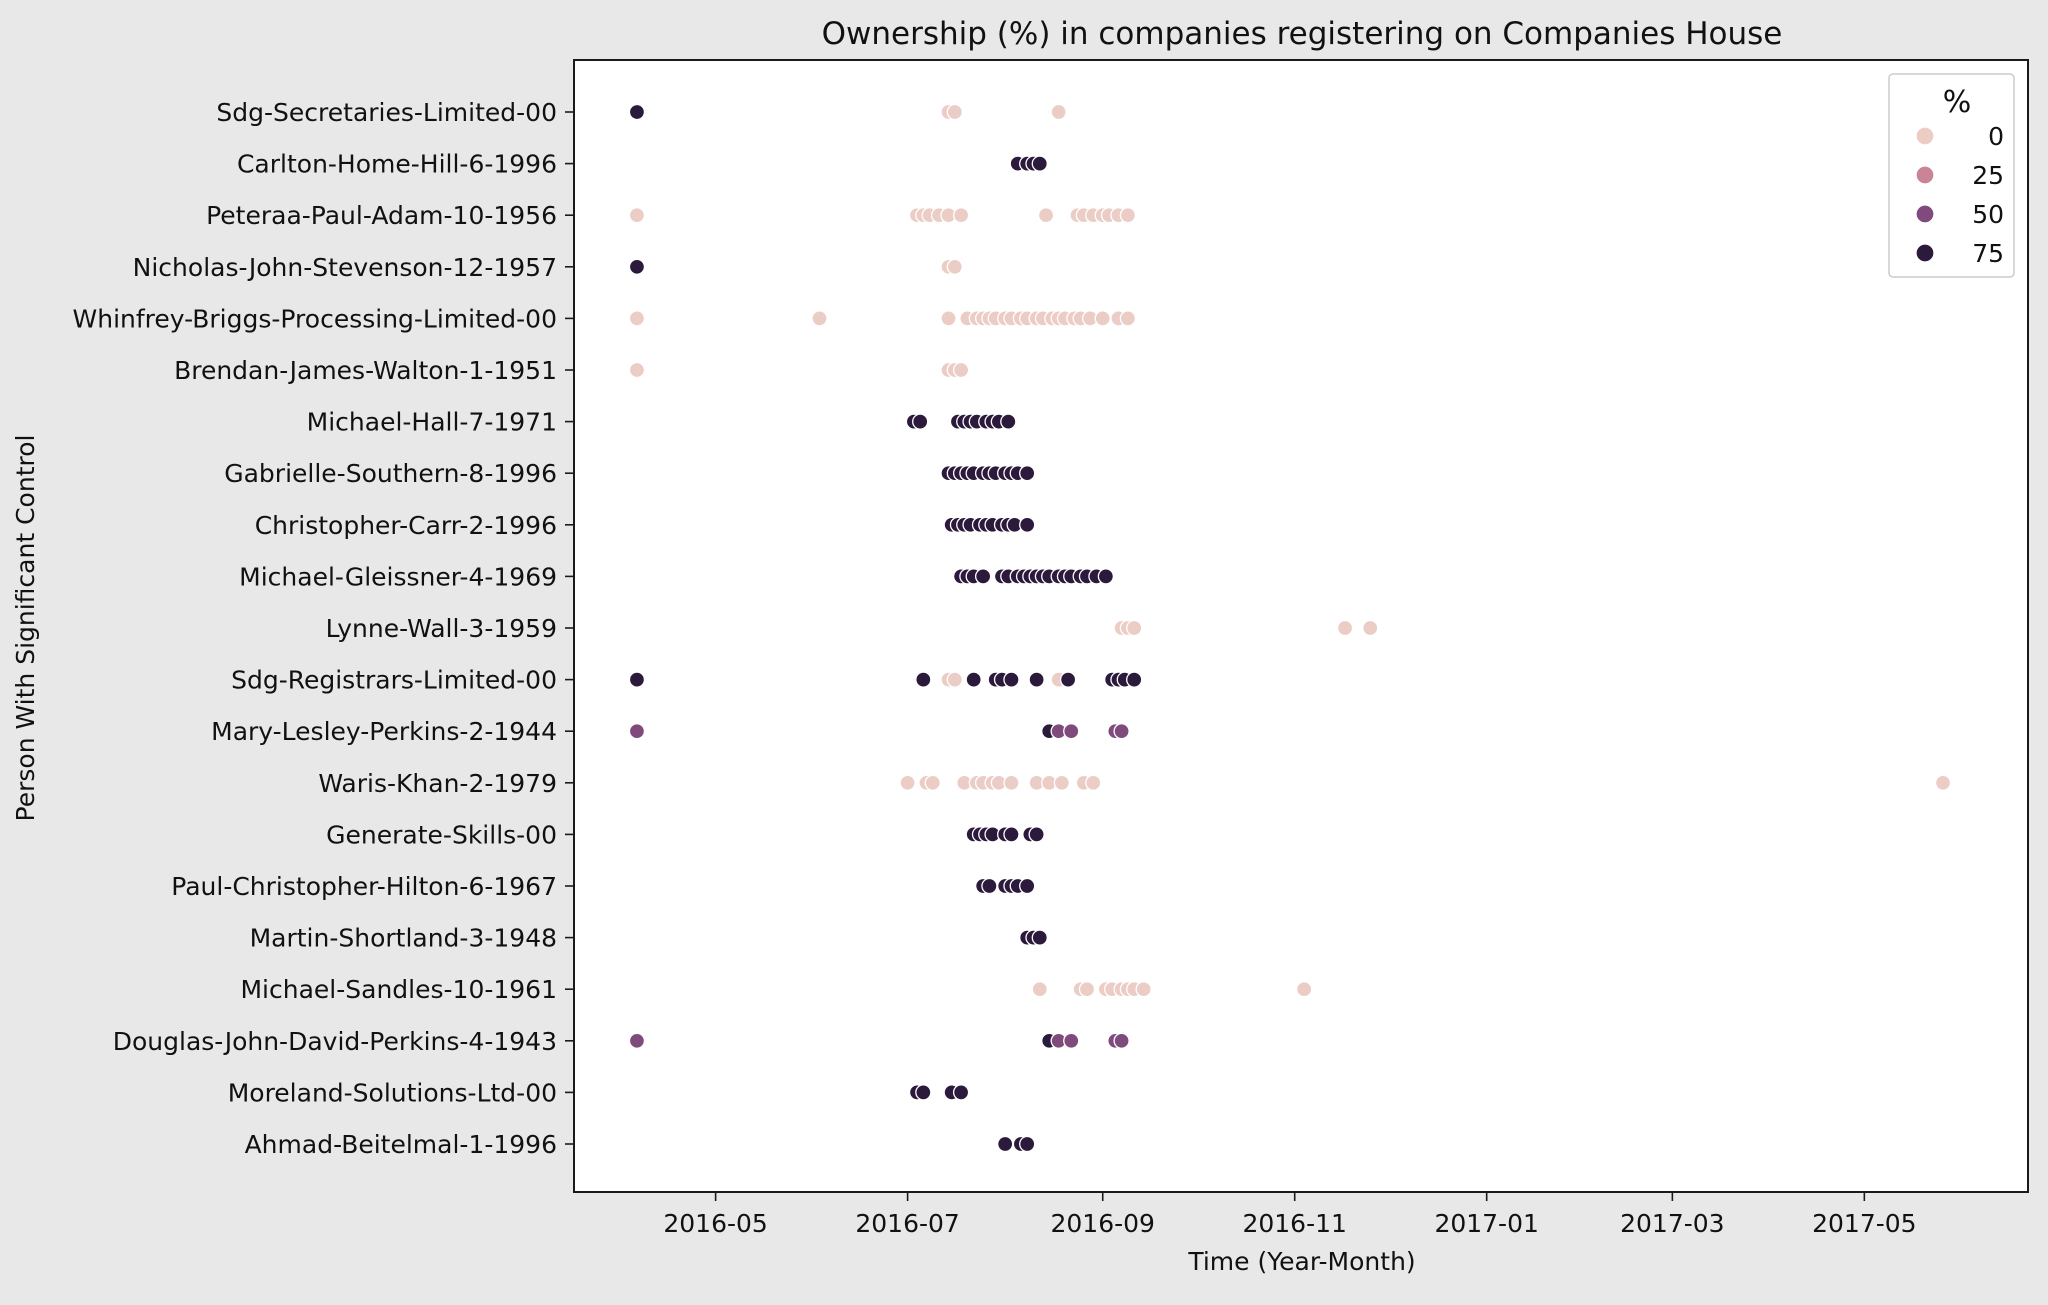  Describe the element at coordinates (392, 1092) in the screenshot. I see `y-tick-label: Moreland-Solutions-Ltd-00` at that location.